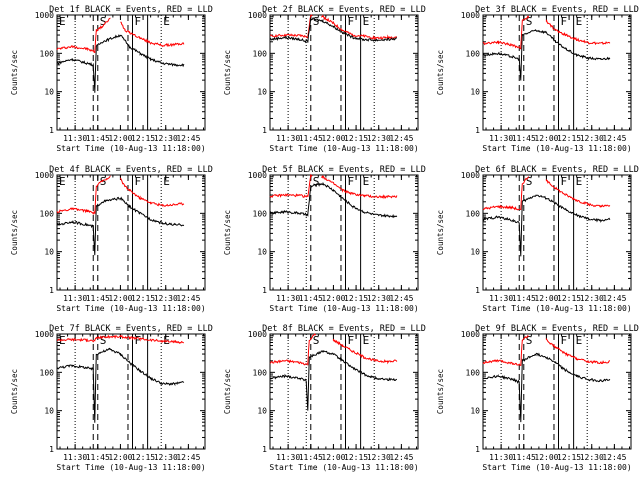 The height and width of the screenshot is (480, 640). I want to click on panel-title: Det 6f BLACK = Events, RED = LLD, so click(557, 170).